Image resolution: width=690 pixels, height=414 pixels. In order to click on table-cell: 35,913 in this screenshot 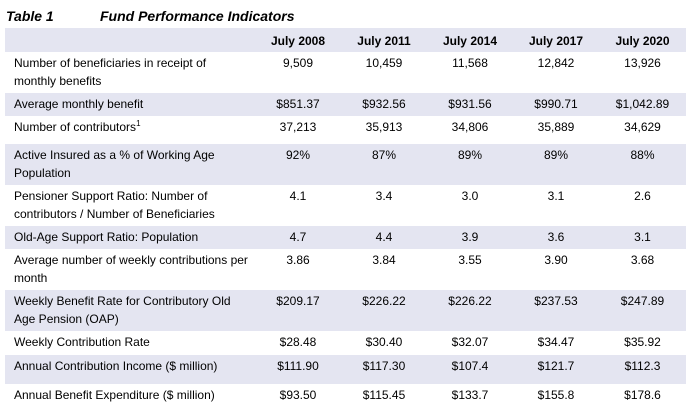, I will do `click(384, 130)`.